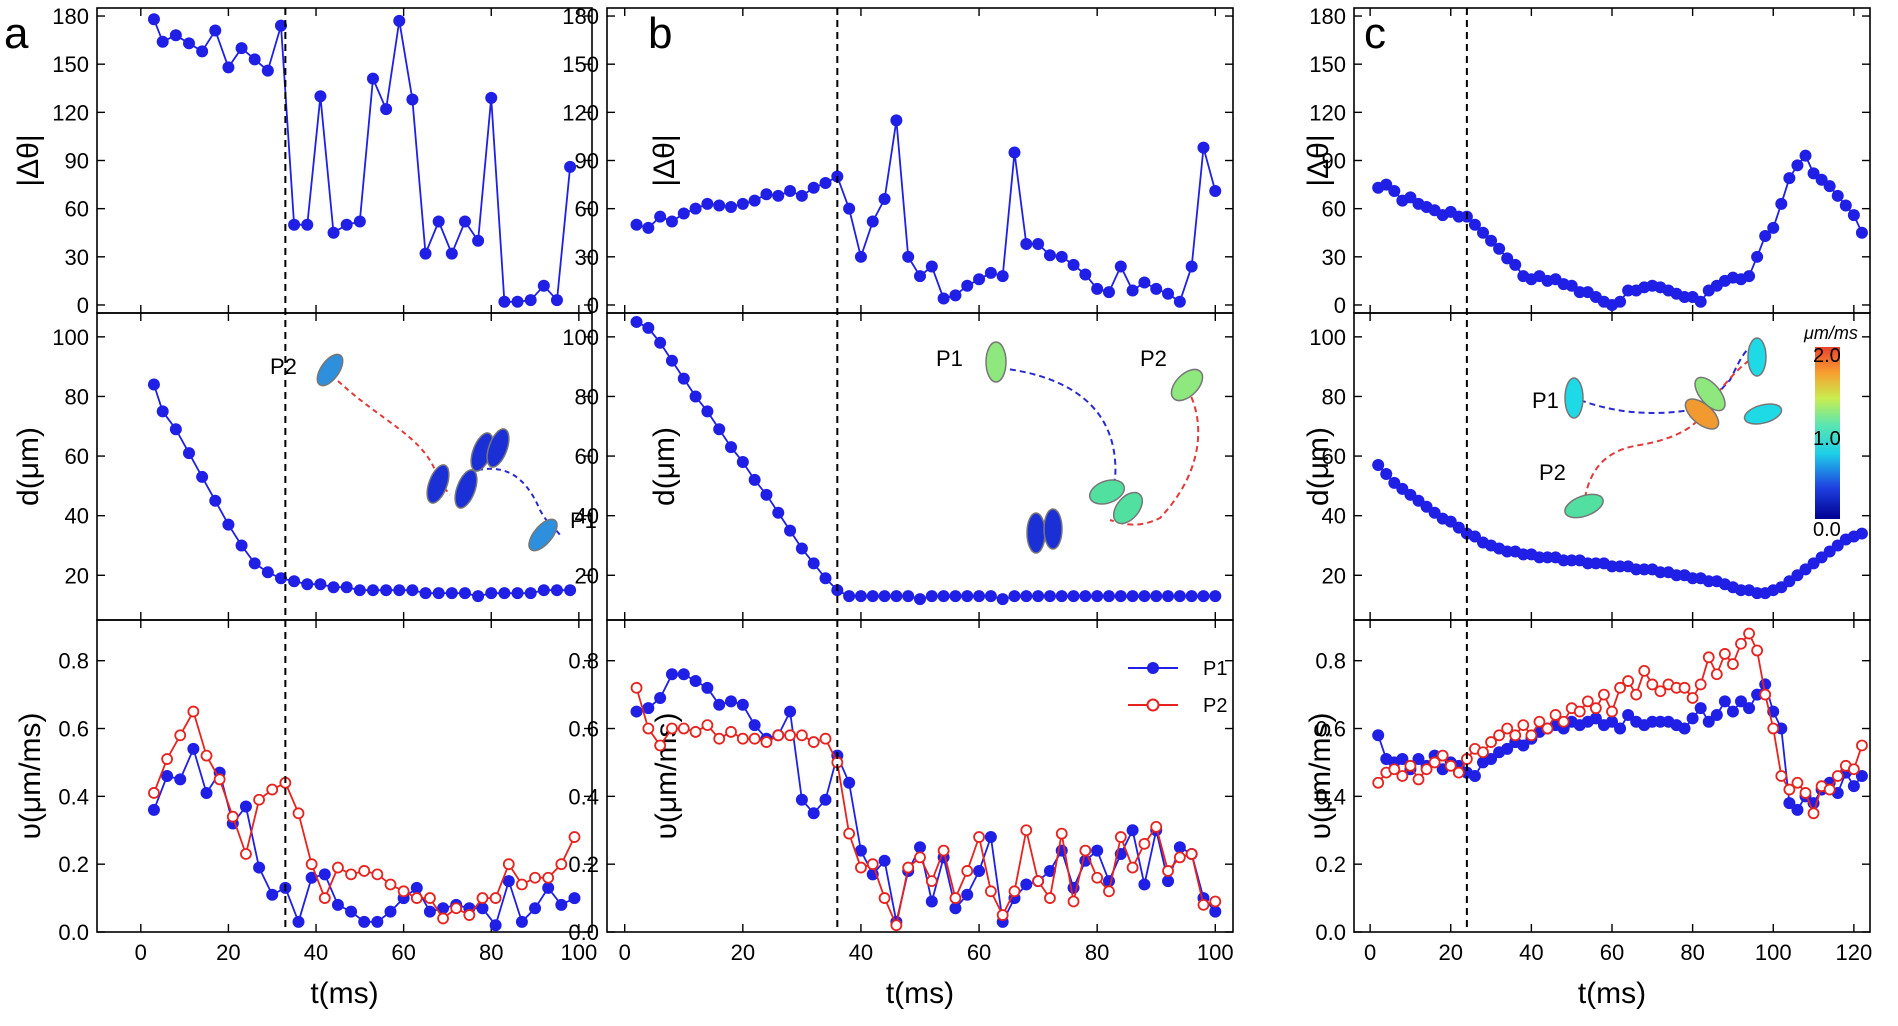 The width and height of the screenshot is (1898, 1026). Describe the element at coordinates (1667, 379) in the screenshot. I see `inset-c-trajectory-p1` at that location.